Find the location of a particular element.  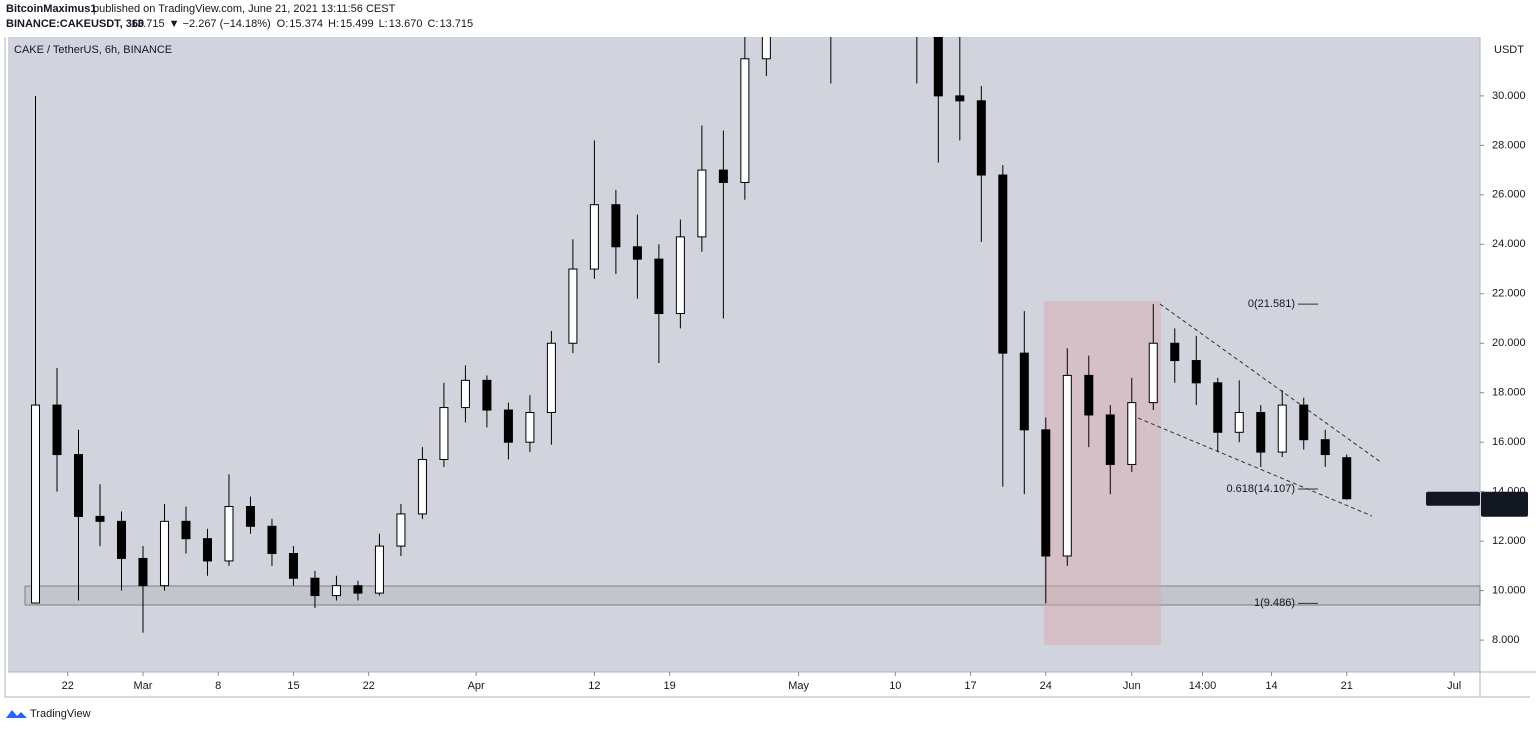

y-tick-label: 22.000 is located at coordinates (1509, 294).